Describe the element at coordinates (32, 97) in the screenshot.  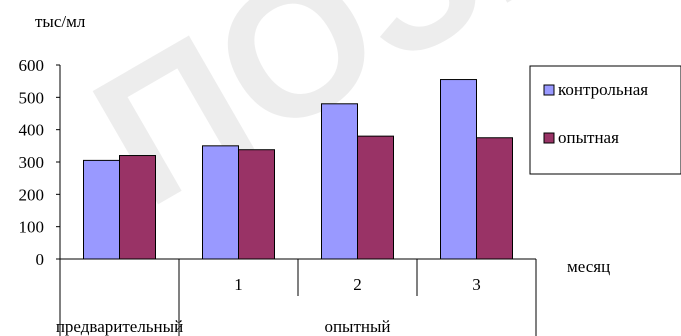
I see `y-tick-label: 500` at that location.